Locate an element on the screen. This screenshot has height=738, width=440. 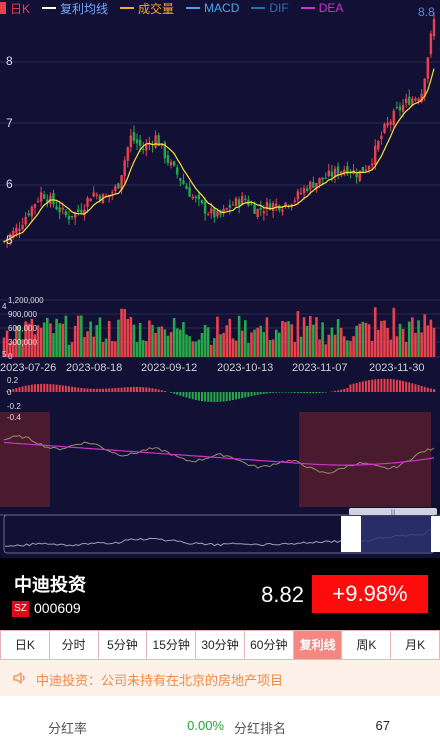
legend-item: 成交量 is located at coordinates (147, 8).